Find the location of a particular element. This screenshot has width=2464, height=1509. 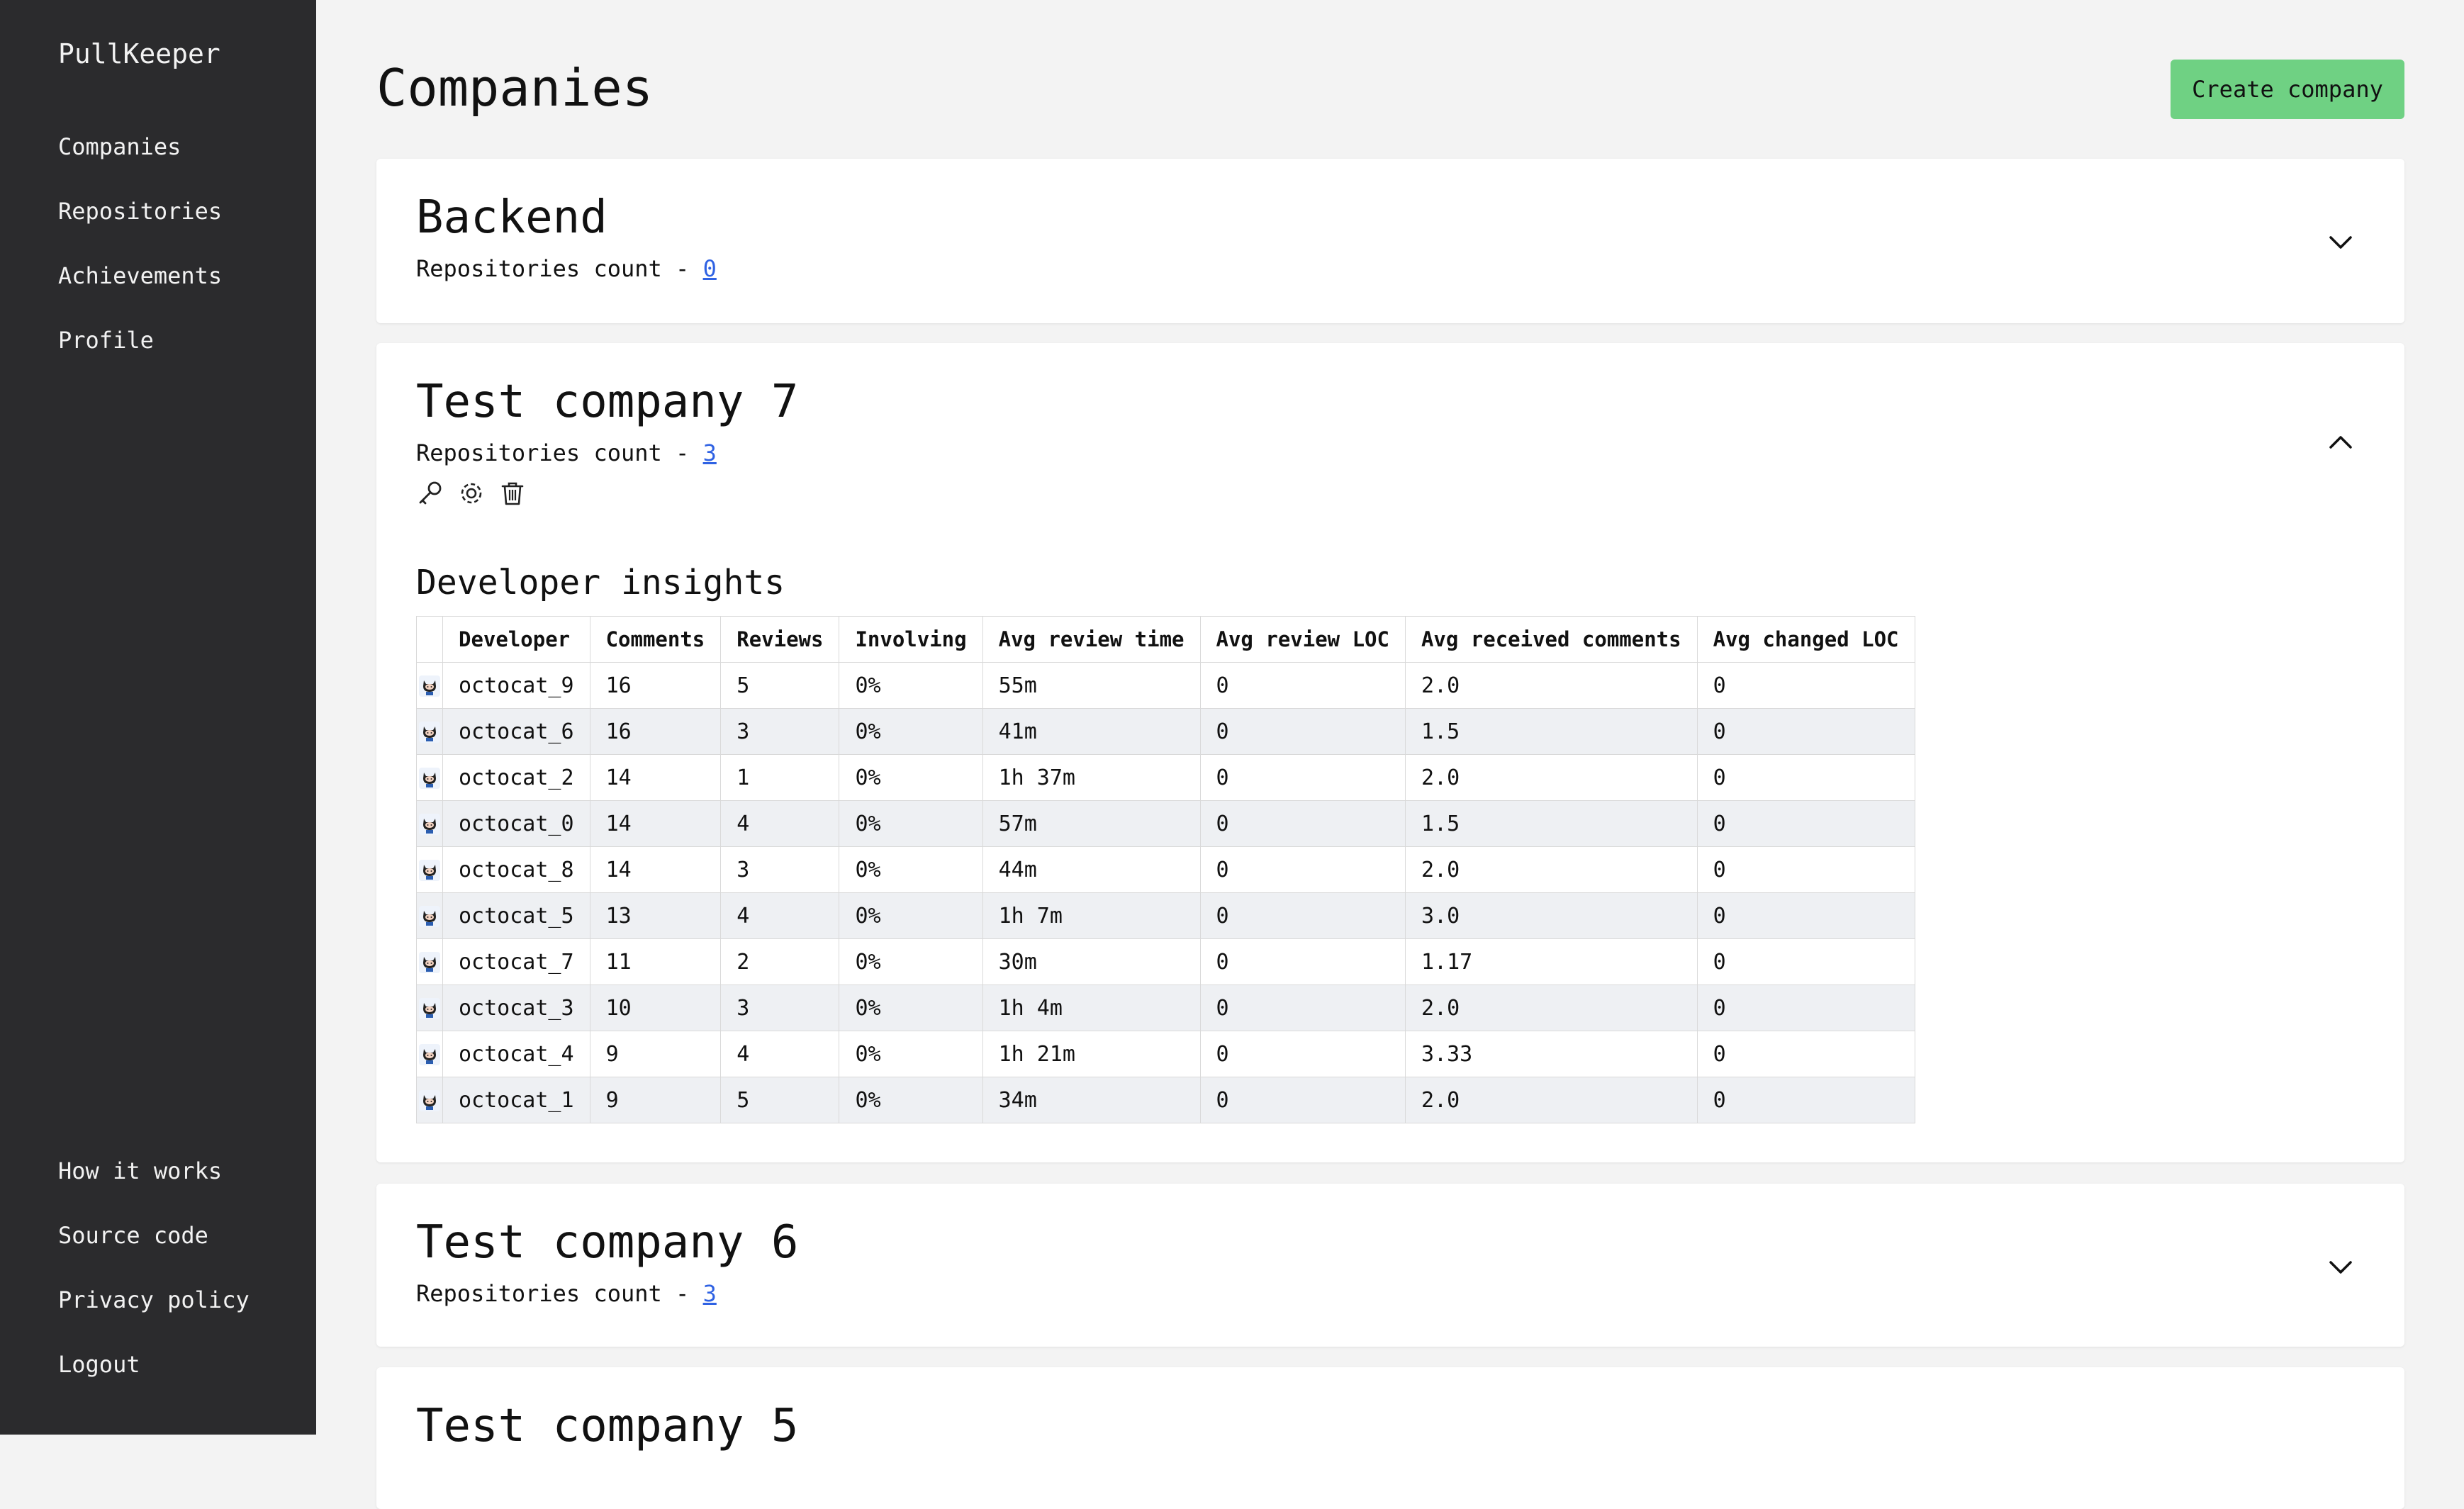

table-row: octocat_5 13 4 0% 1h 7m 0 3.0 0 is located at coordinates (1165, 916).